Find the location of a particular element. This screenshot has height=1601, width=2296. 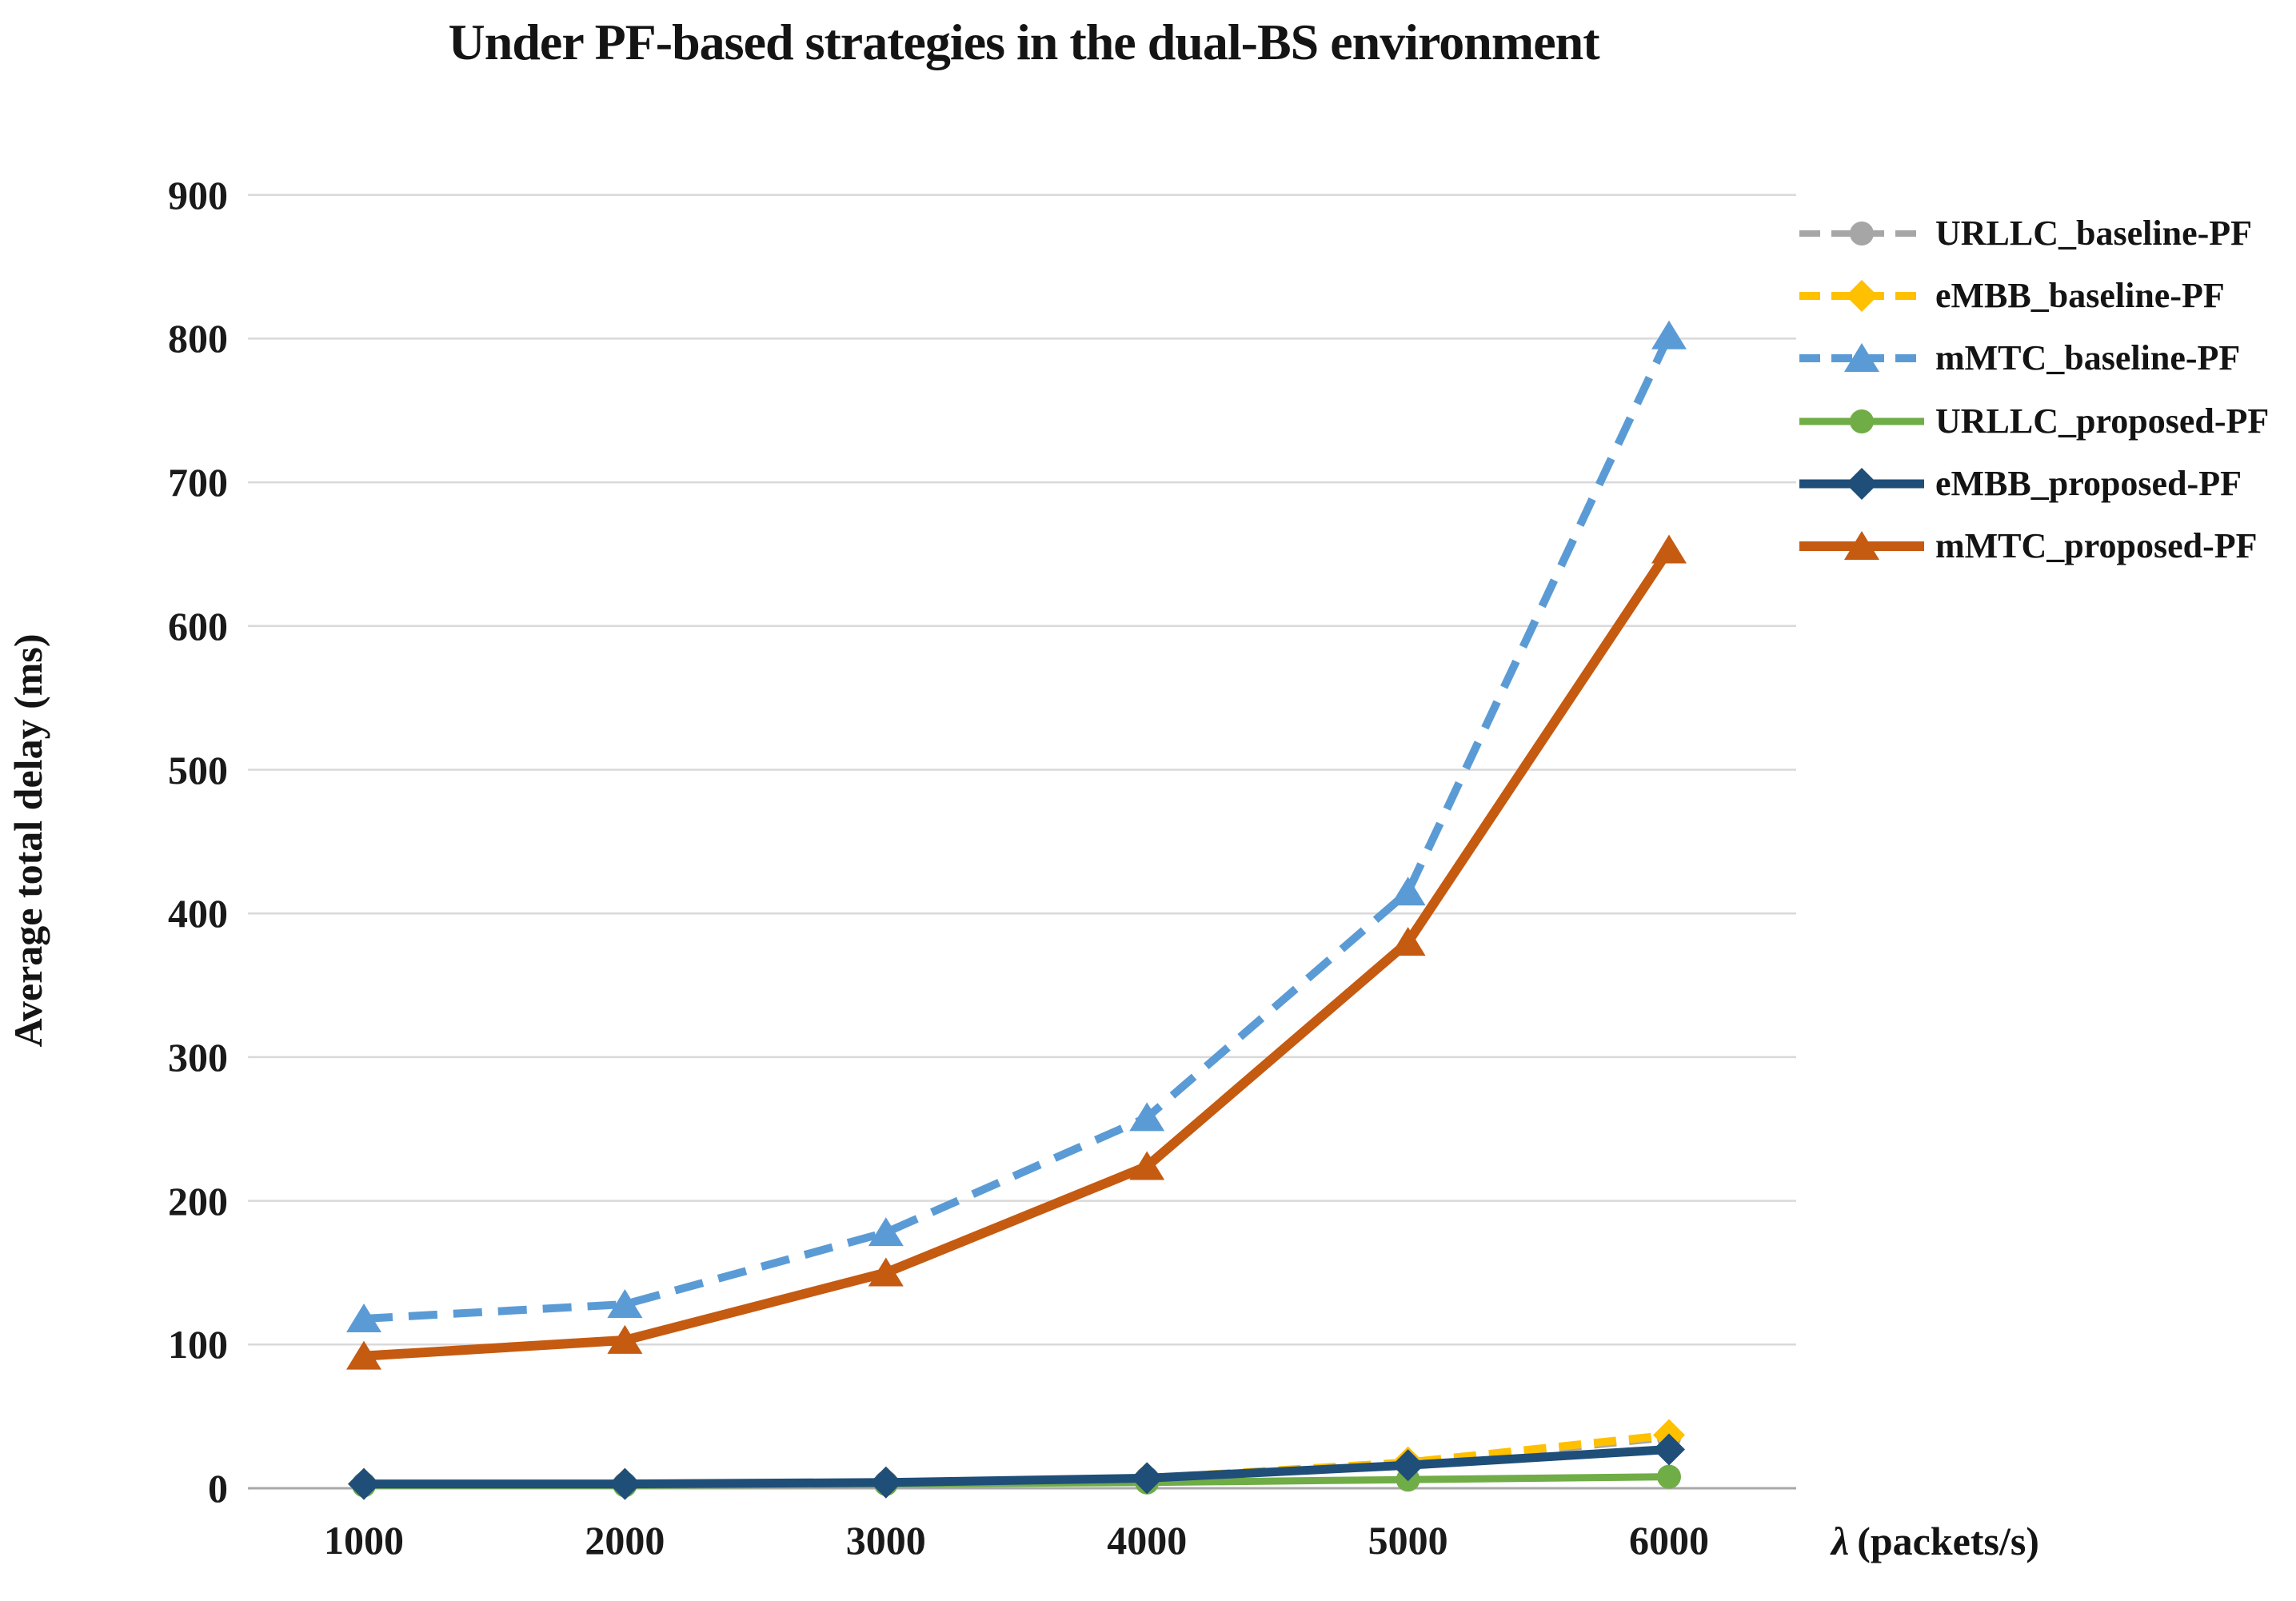

legend-label: eMBB_baseline-PF is located at coordinates (2080, 295).